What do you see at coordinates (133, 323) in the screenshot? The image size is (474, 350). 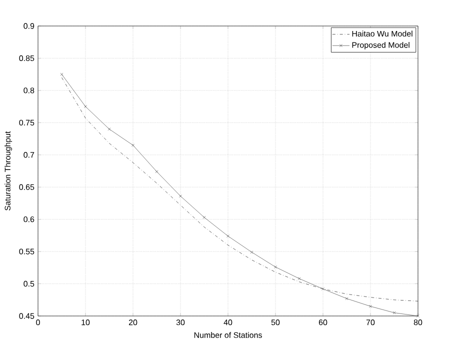 I see `x-tick-label: 20` at bounding box center [133, 323].